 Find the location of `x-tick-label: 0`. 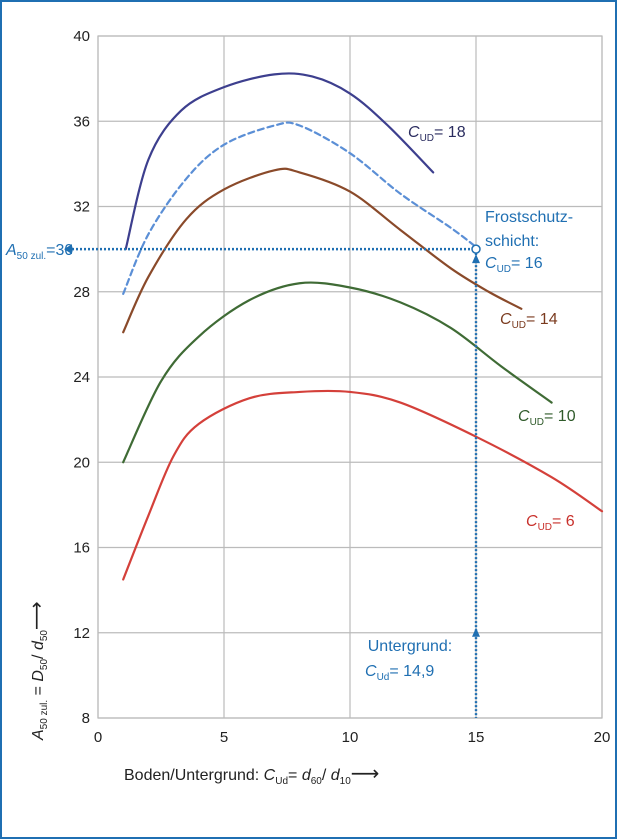

x-tick-label: 0 is located at coordinates (98, 737).